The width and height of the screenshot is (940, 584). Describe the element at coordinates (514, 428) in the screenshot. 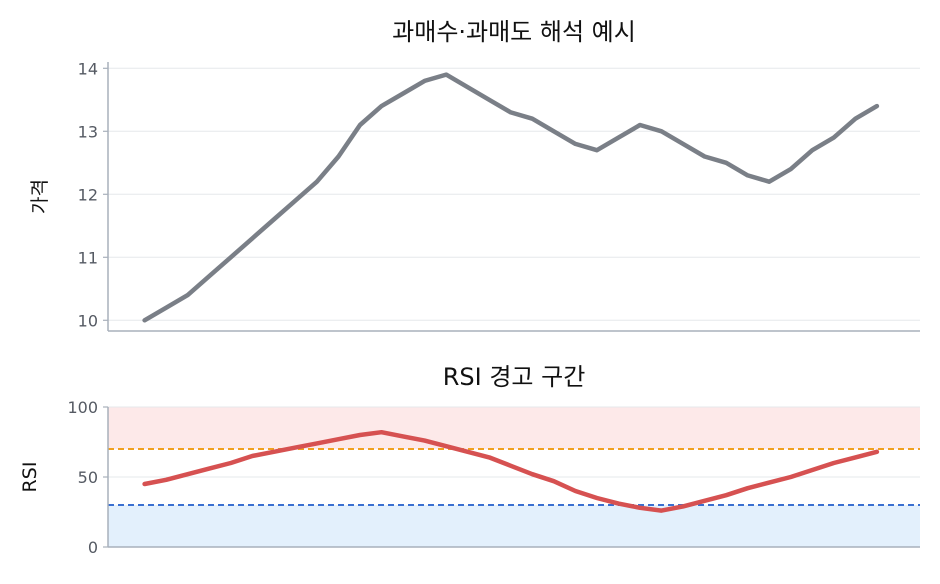

I see `overbought-zone` at that location.